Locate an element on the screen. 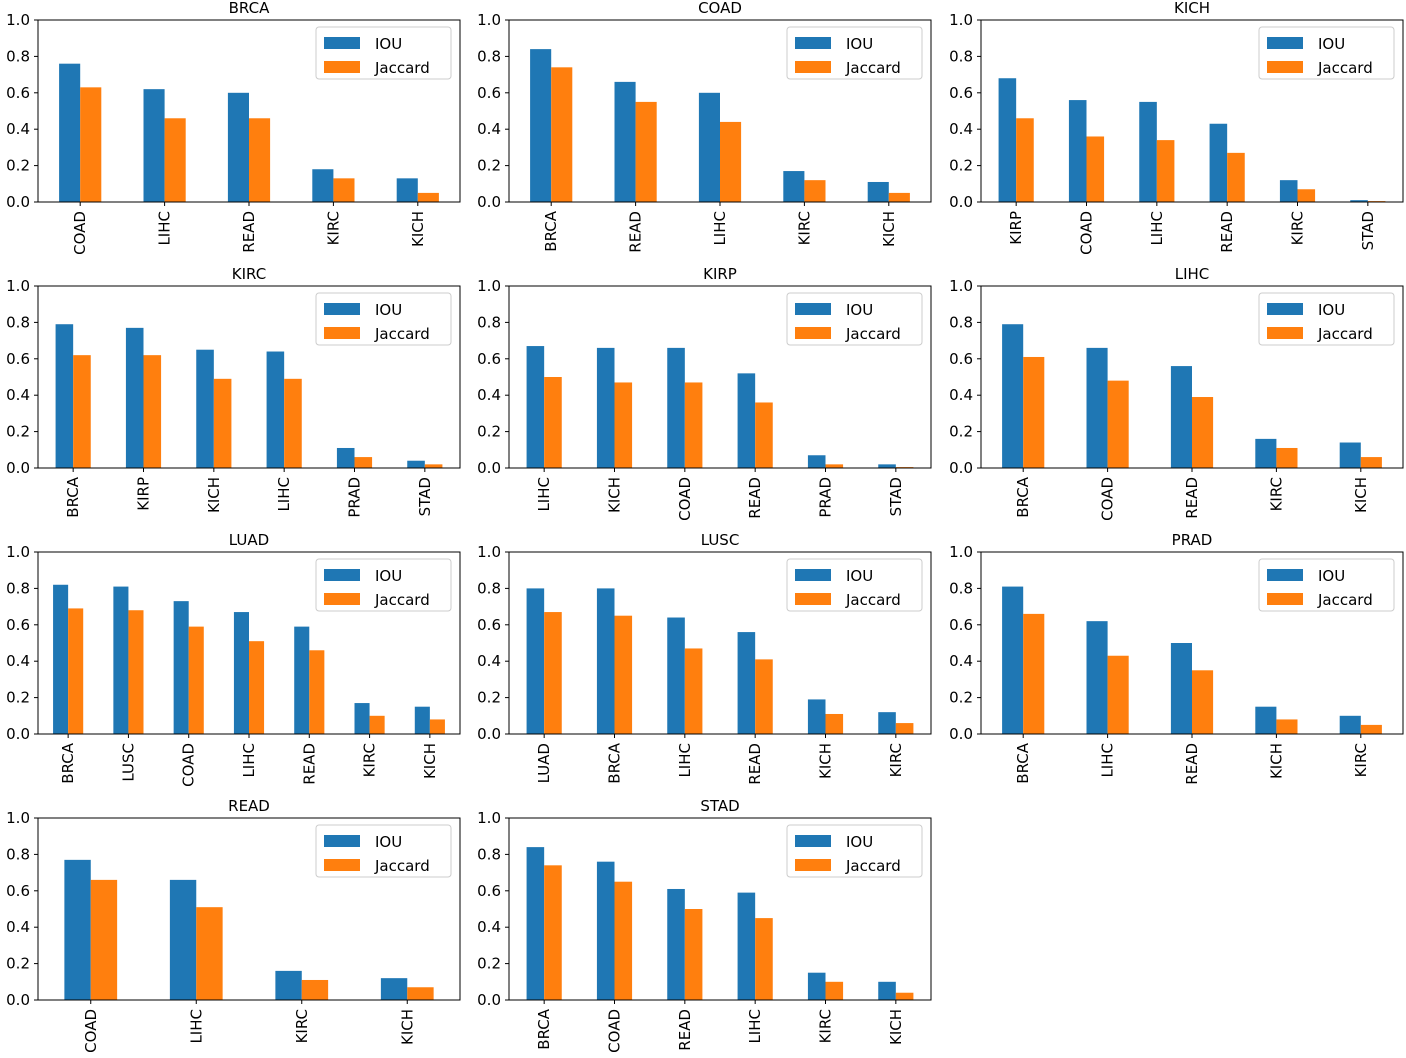 This screenshot has height=1058, width=1406. legend: IOU Jaccard is located at coordinates (383, 851).